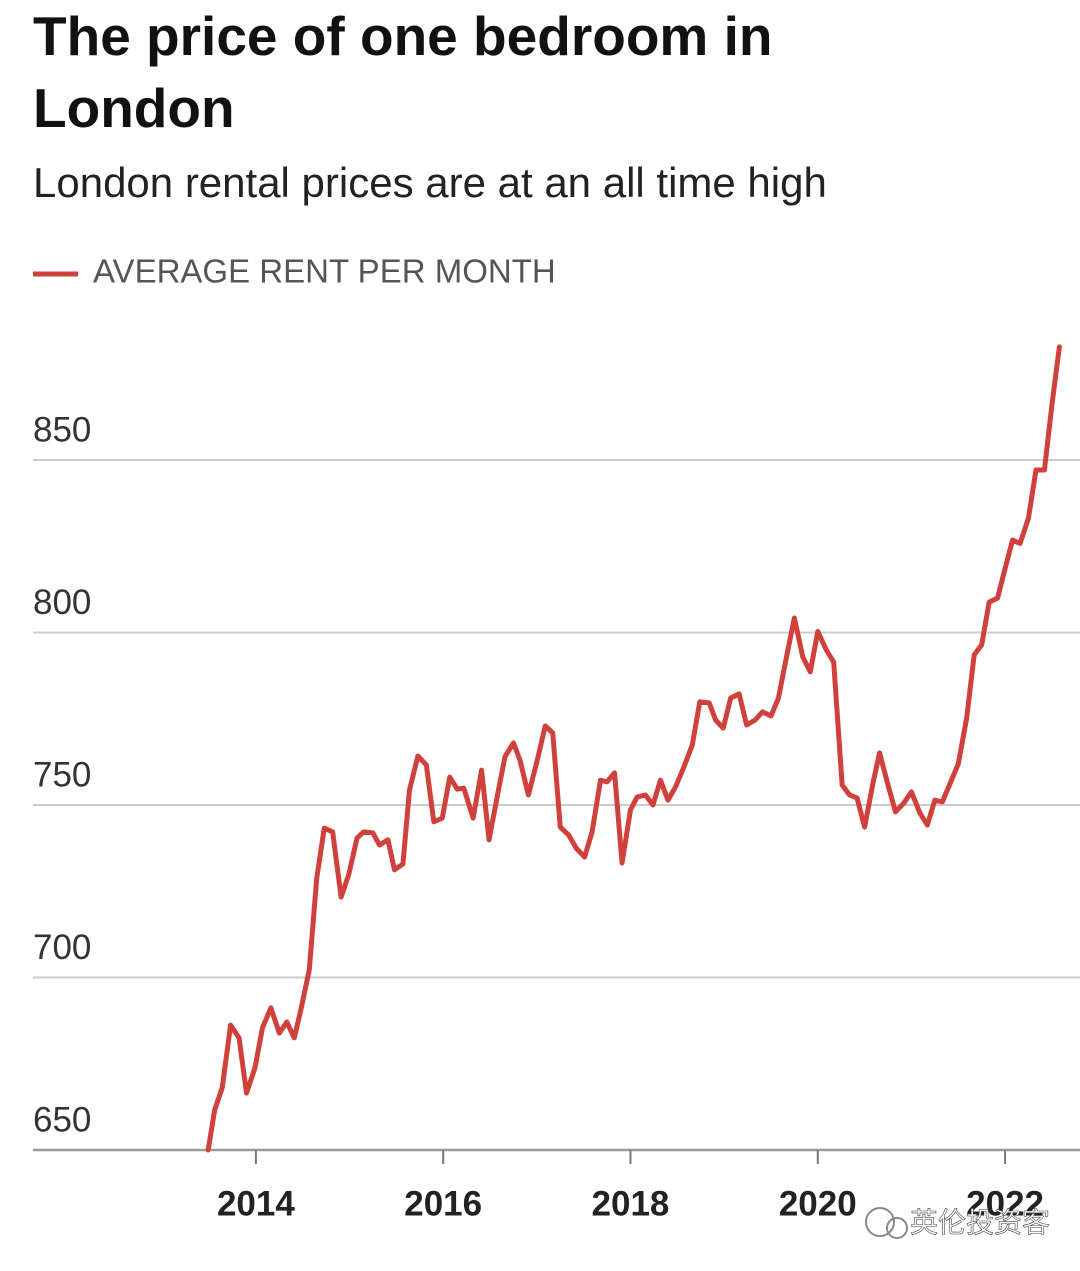 This screenshot has height=1271, width=1080. What do you see at coordinates (324, 271) in the screenshot?
I see `legend-label: AVERAGE RENT PER MONTH` at bounding box center [324, 271].